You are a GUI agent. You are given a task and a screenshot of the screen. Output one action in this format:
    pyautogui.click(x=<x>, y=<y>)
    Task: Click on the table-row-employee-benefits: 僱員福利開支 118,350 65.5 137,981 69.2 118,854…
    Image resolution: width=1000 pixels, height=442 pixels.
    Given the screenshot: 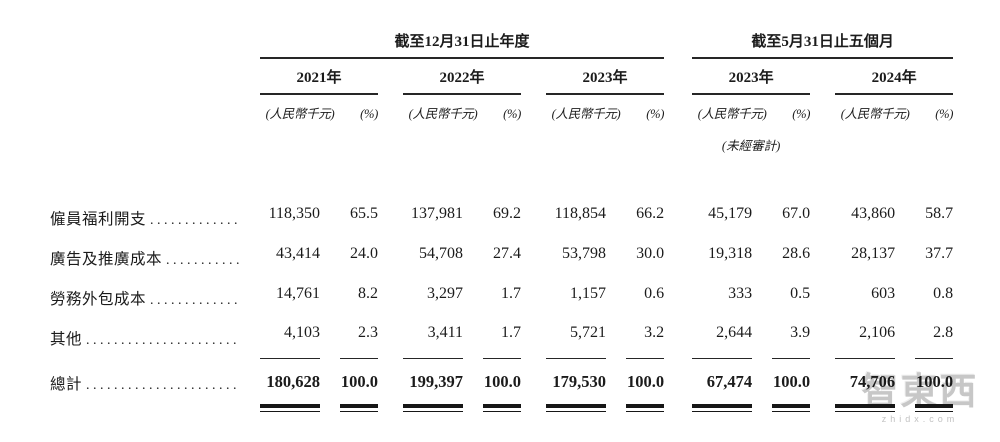 What is the action you would take?
    pyautogui.click(x=501, y=218)
    